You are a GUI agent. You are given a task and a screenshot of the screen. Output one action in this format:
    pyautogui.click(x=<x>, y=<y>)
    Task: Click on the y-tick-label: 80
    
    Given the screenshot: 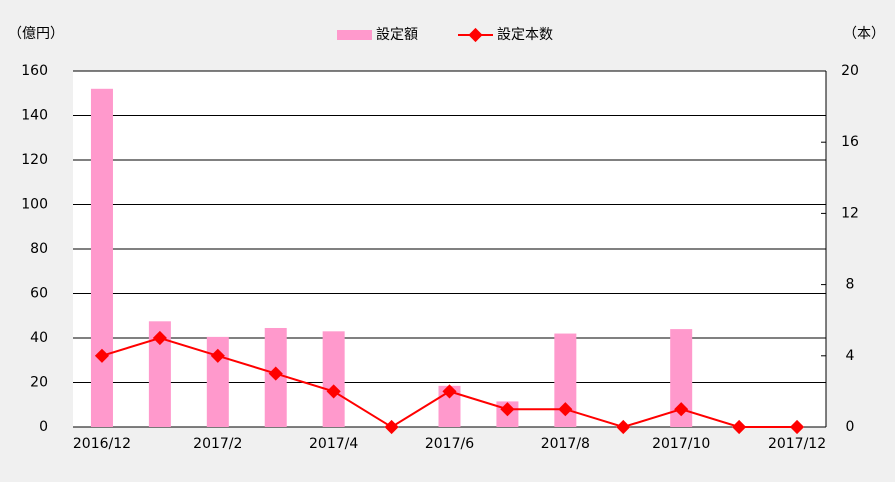 What is the action you would take?
    pyautogui.click(x=39, y=249)
    